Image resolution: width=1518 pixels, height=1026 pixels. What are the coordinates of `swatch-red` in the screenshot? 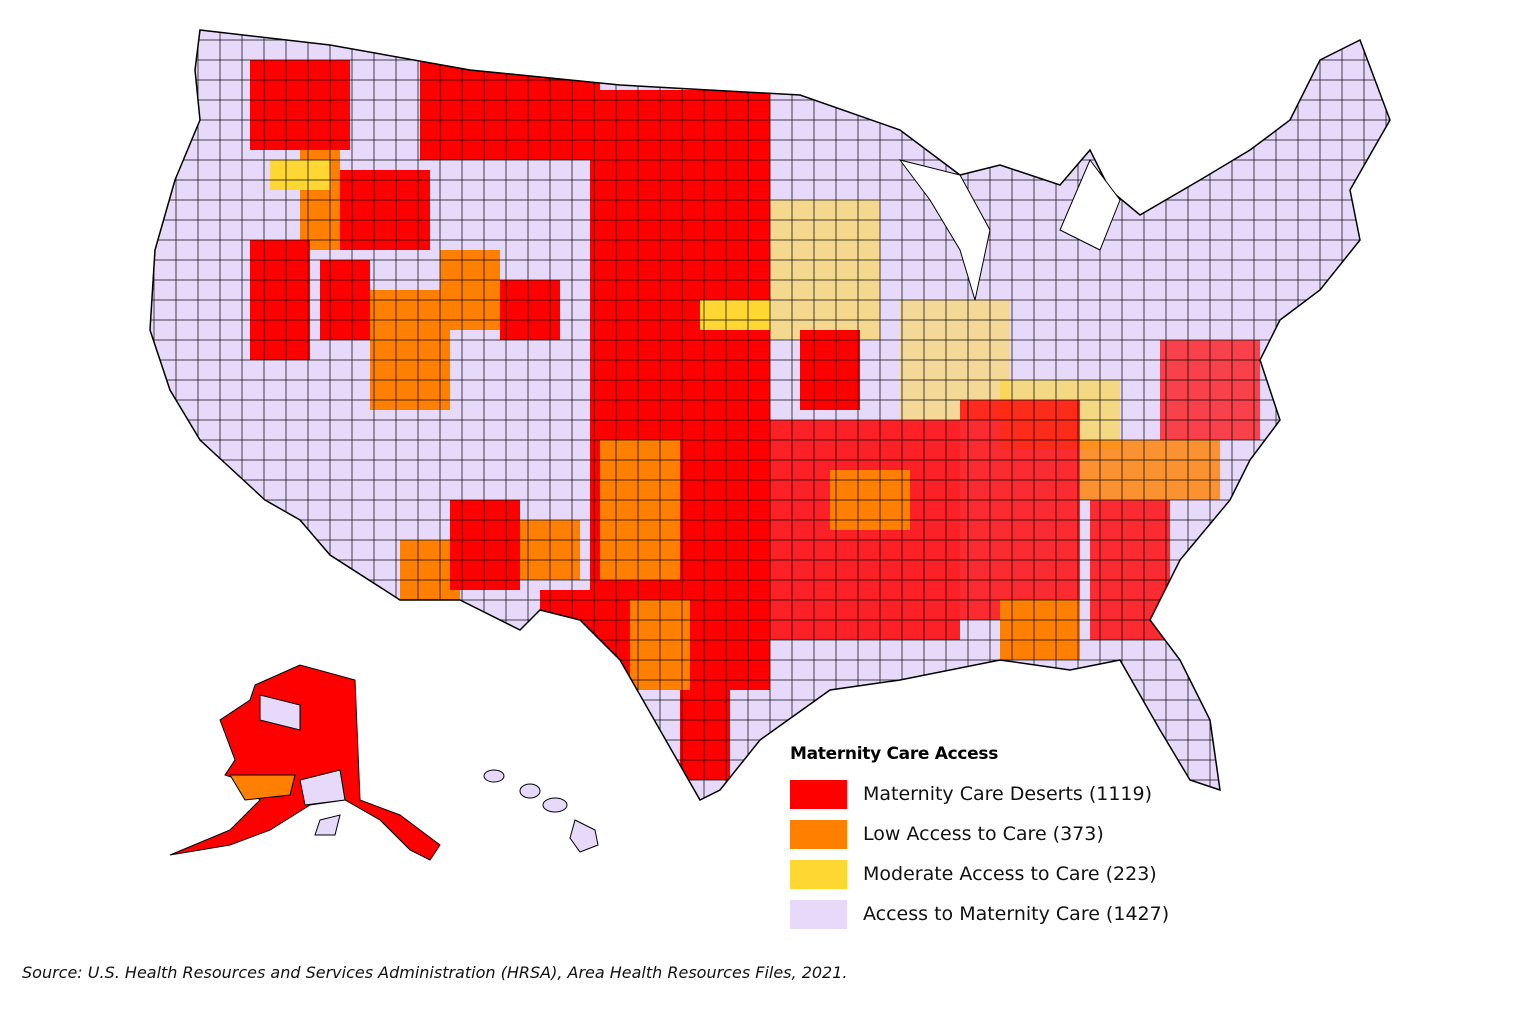 It's located at (818, 794).